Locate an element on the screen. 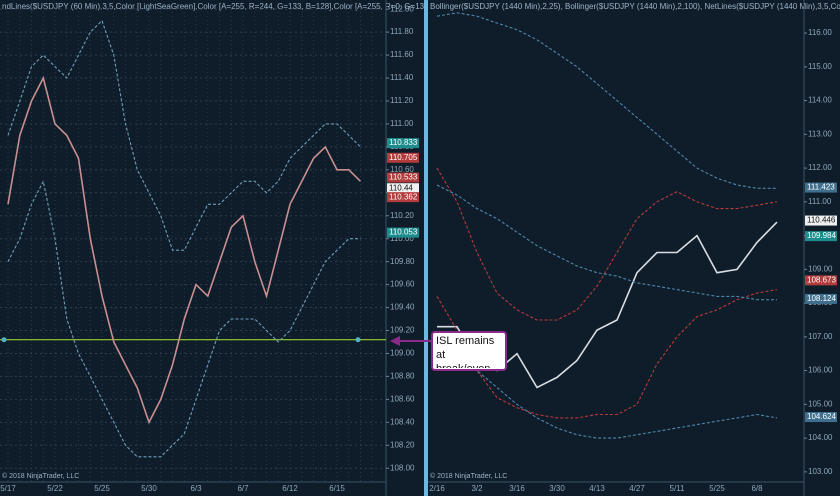  y-tick-label: 115.00 is located at coordinates (820, 66).